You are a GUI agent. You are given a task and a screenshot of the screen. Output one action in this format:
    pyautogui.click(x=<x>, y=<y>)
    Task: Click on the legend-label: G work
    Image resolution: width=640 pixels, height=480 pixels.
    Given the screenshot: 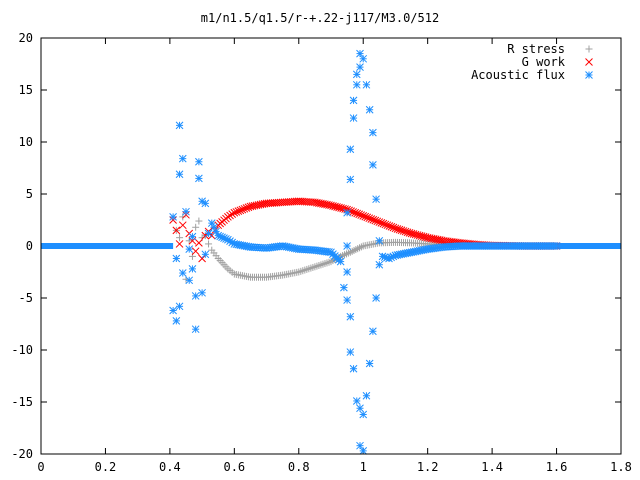 What is the action you would take?
    pyautogui.click(x=544, y=62)
    